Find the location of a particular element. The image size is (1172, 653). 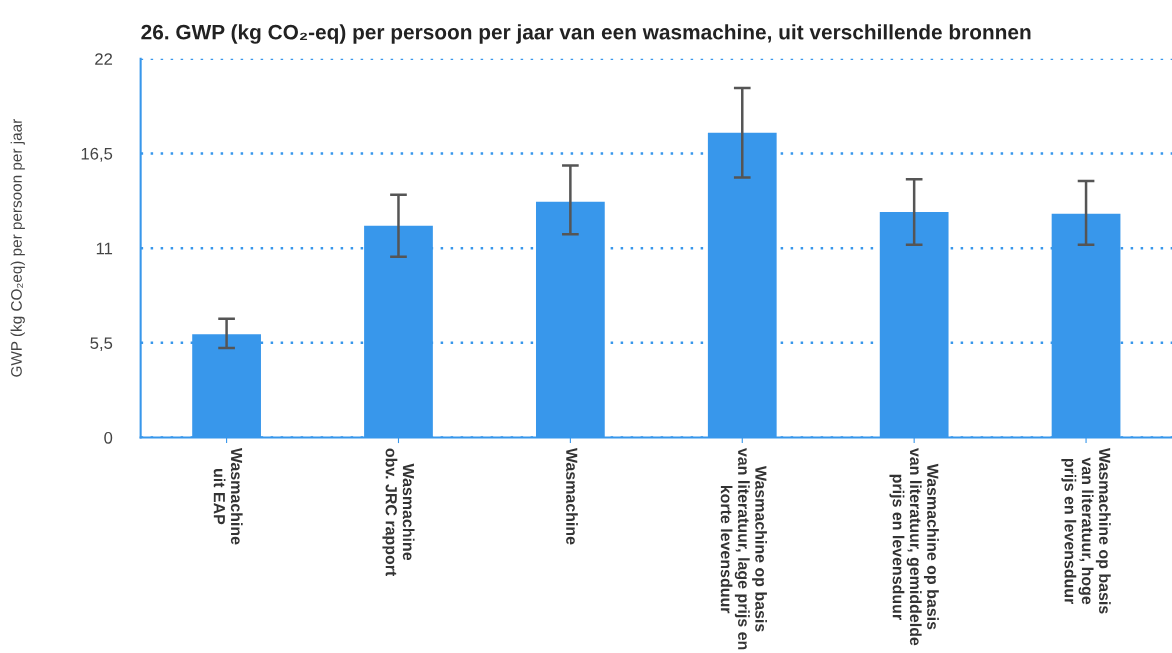

y-tick-label: 5,5 is located at coordinates (101, 344).